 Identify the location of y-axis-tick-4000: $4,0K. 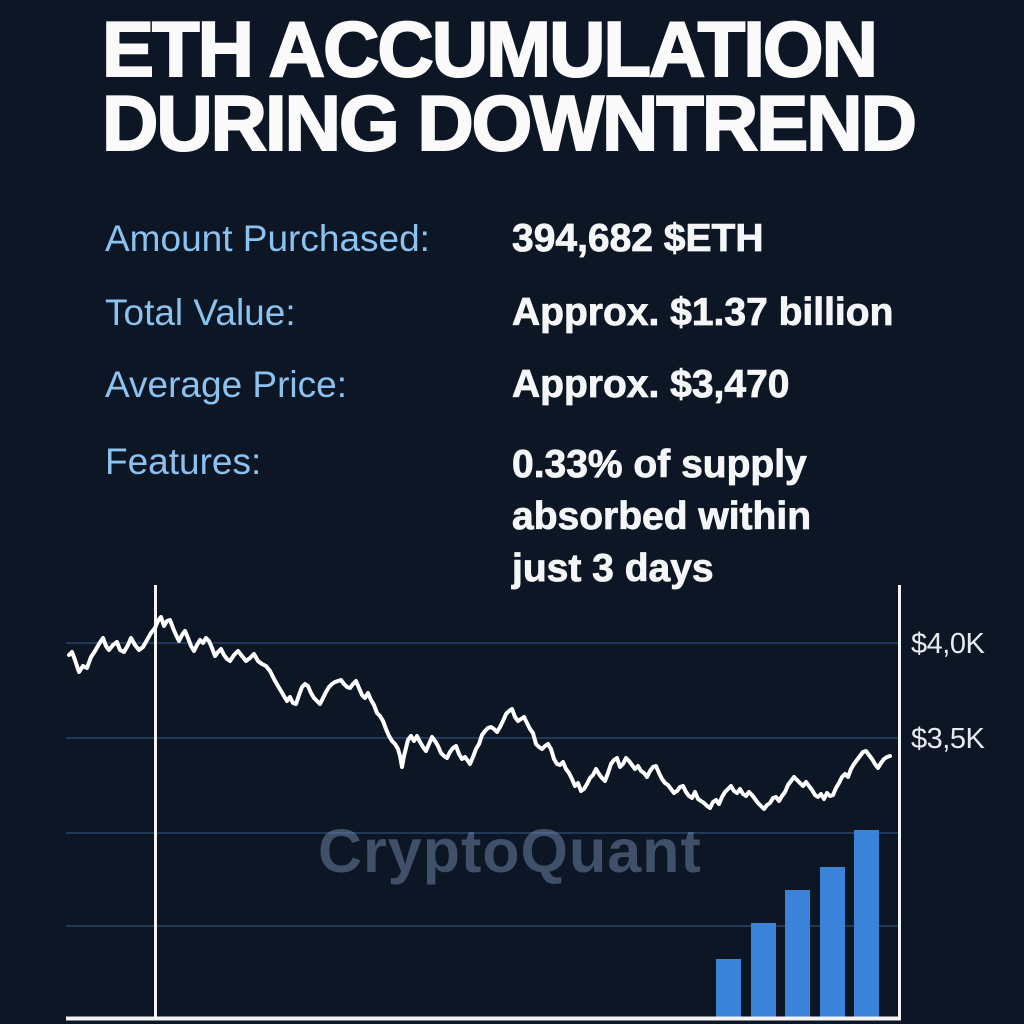
(948, 644).